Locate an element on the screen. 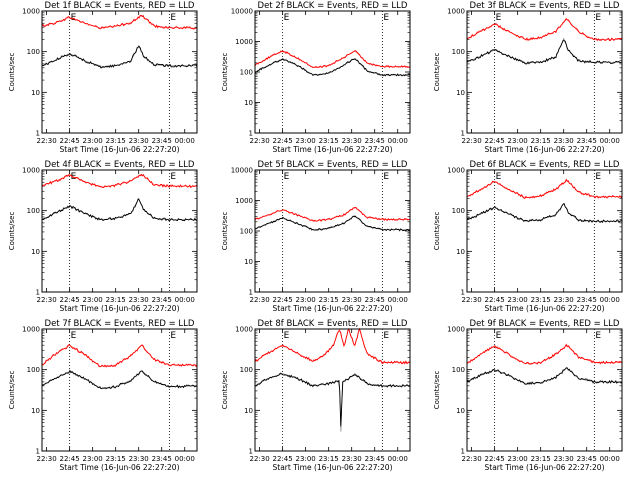  chart-title: Det 3f BLACK = Events, RED = LLD is located at coordinates (545, 6).